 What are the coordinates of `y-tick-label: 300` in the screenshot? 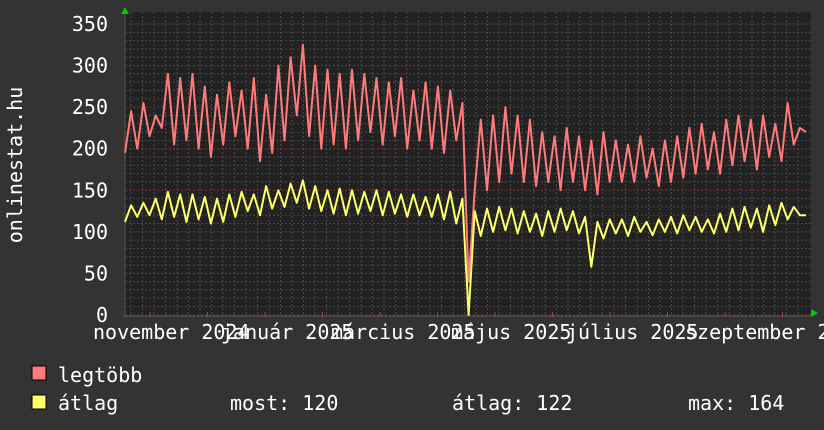 It's located at (90, 66).